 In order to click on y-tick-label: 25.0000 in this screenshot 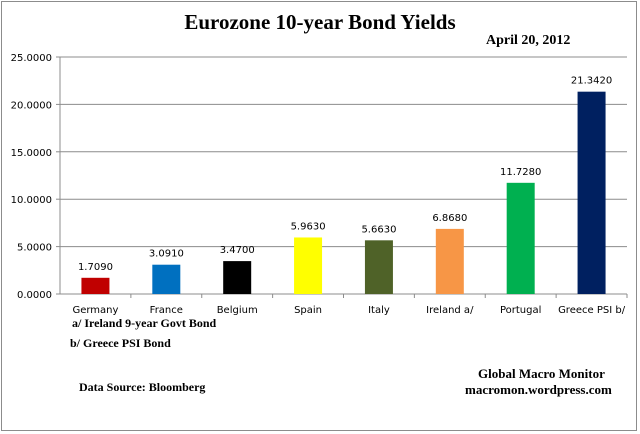, I will do `click(31, 58)`.